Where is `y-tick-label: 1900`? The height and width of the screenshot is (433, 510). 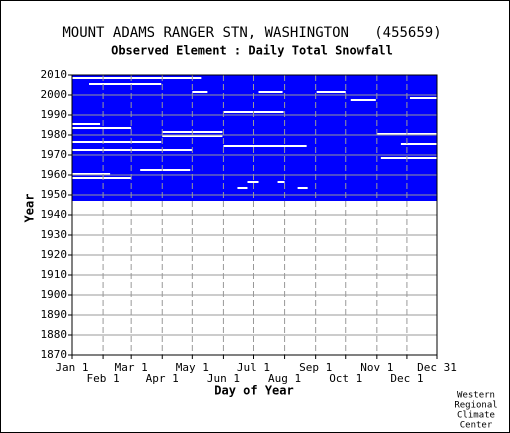 y-tick-label: 1900 is located at coordinates (54, 294).